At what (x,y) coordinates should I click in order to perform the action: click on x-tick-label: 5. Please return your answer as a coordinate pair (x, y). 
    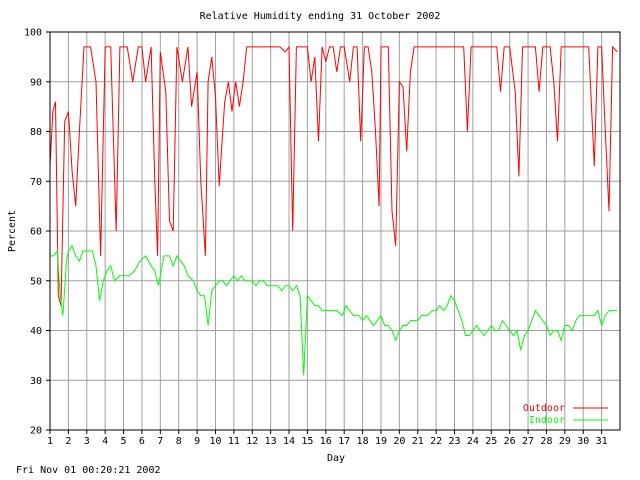
    Looking at the image, I should click on (124, 441).